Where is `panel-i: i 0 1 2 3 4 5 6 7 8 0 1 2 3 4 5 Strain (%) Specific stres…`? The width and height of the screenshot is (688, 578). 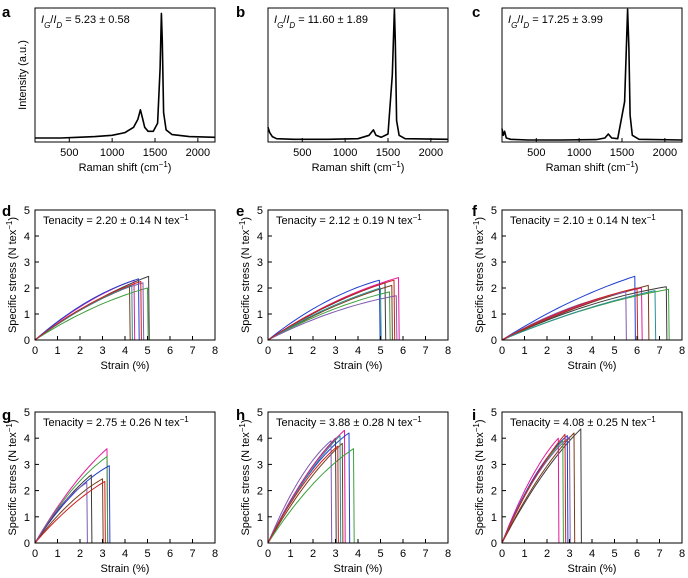 panel-i: i 0 1 2 3 4 5 6 7 8 0 1 2 3 4 5 Strain (%) Specific stres… is located at coordinates (579, 491).